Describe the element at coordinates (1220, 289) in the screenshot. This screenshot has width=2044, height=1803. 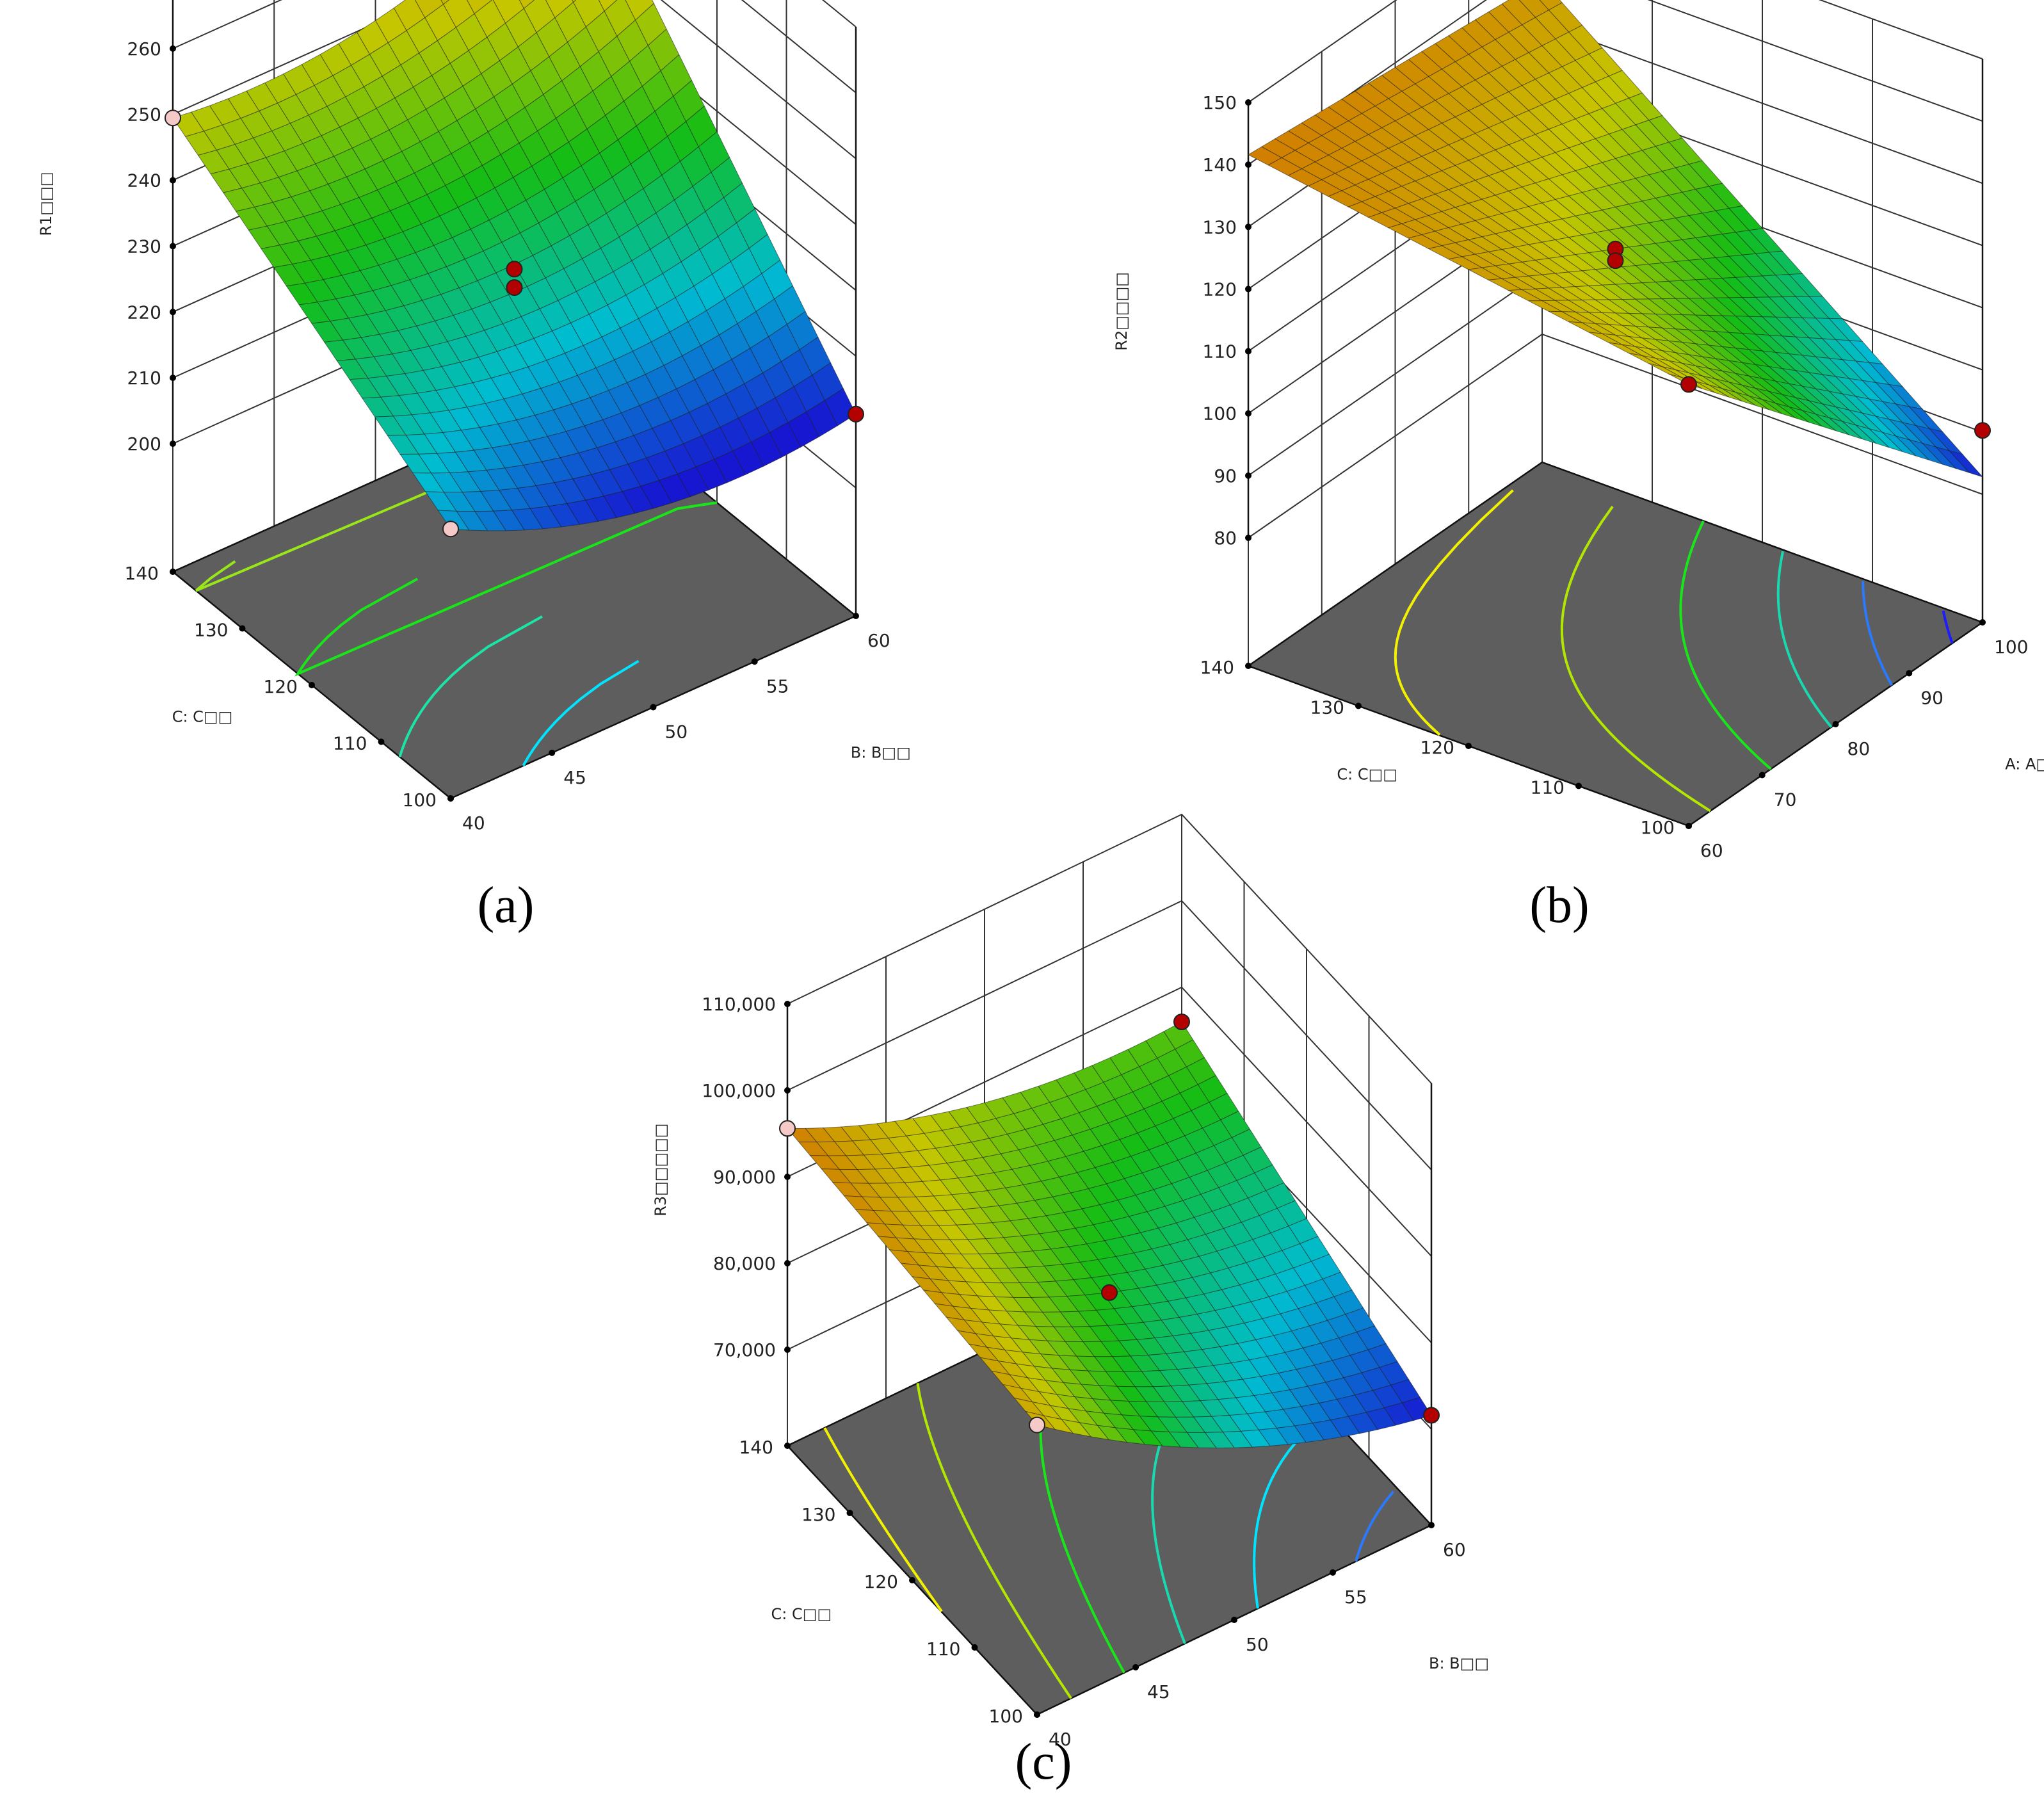
I see `z-tick-label: 120` at that location.